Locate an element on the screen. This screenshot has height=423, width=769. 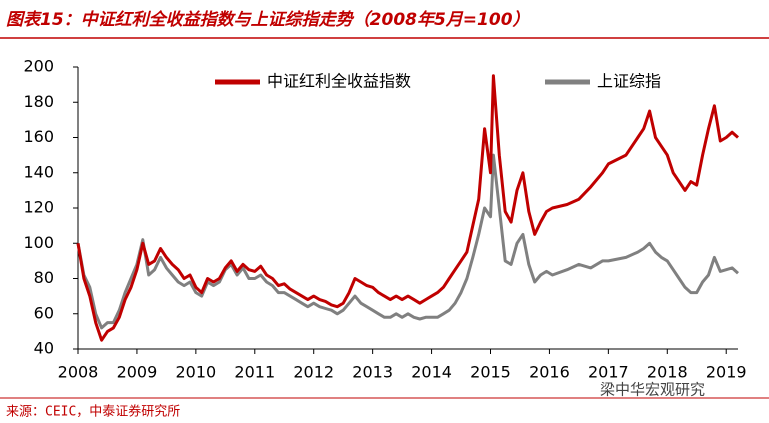
watermark: 梁中华宏观研究 is located at coordinates (652, 390).